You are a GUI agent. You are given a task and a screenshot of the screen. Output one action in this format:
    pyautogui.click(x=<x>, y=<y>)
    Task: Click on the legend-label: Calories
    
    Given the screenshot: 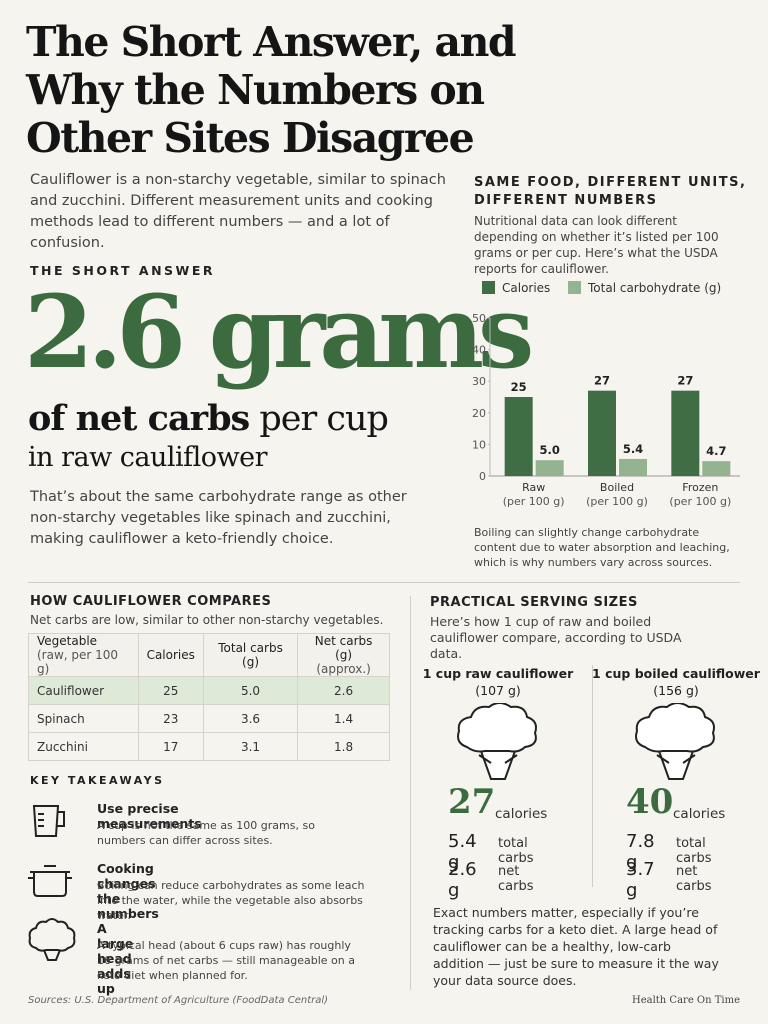 What is the action you would take?
    pyautogui.click(x=526, y=288)
    